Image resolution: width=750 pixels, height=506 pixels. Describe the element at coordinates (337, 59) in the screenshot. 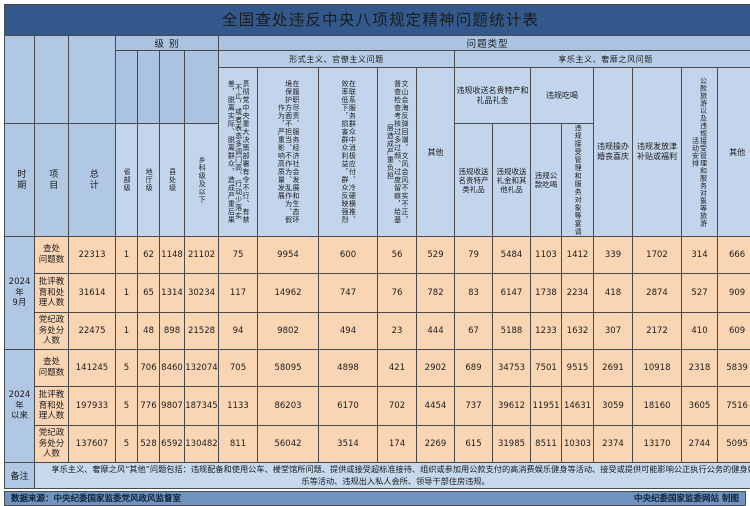

I see `header-formalism-group: 形式主义、官僚主义问题` at that location.